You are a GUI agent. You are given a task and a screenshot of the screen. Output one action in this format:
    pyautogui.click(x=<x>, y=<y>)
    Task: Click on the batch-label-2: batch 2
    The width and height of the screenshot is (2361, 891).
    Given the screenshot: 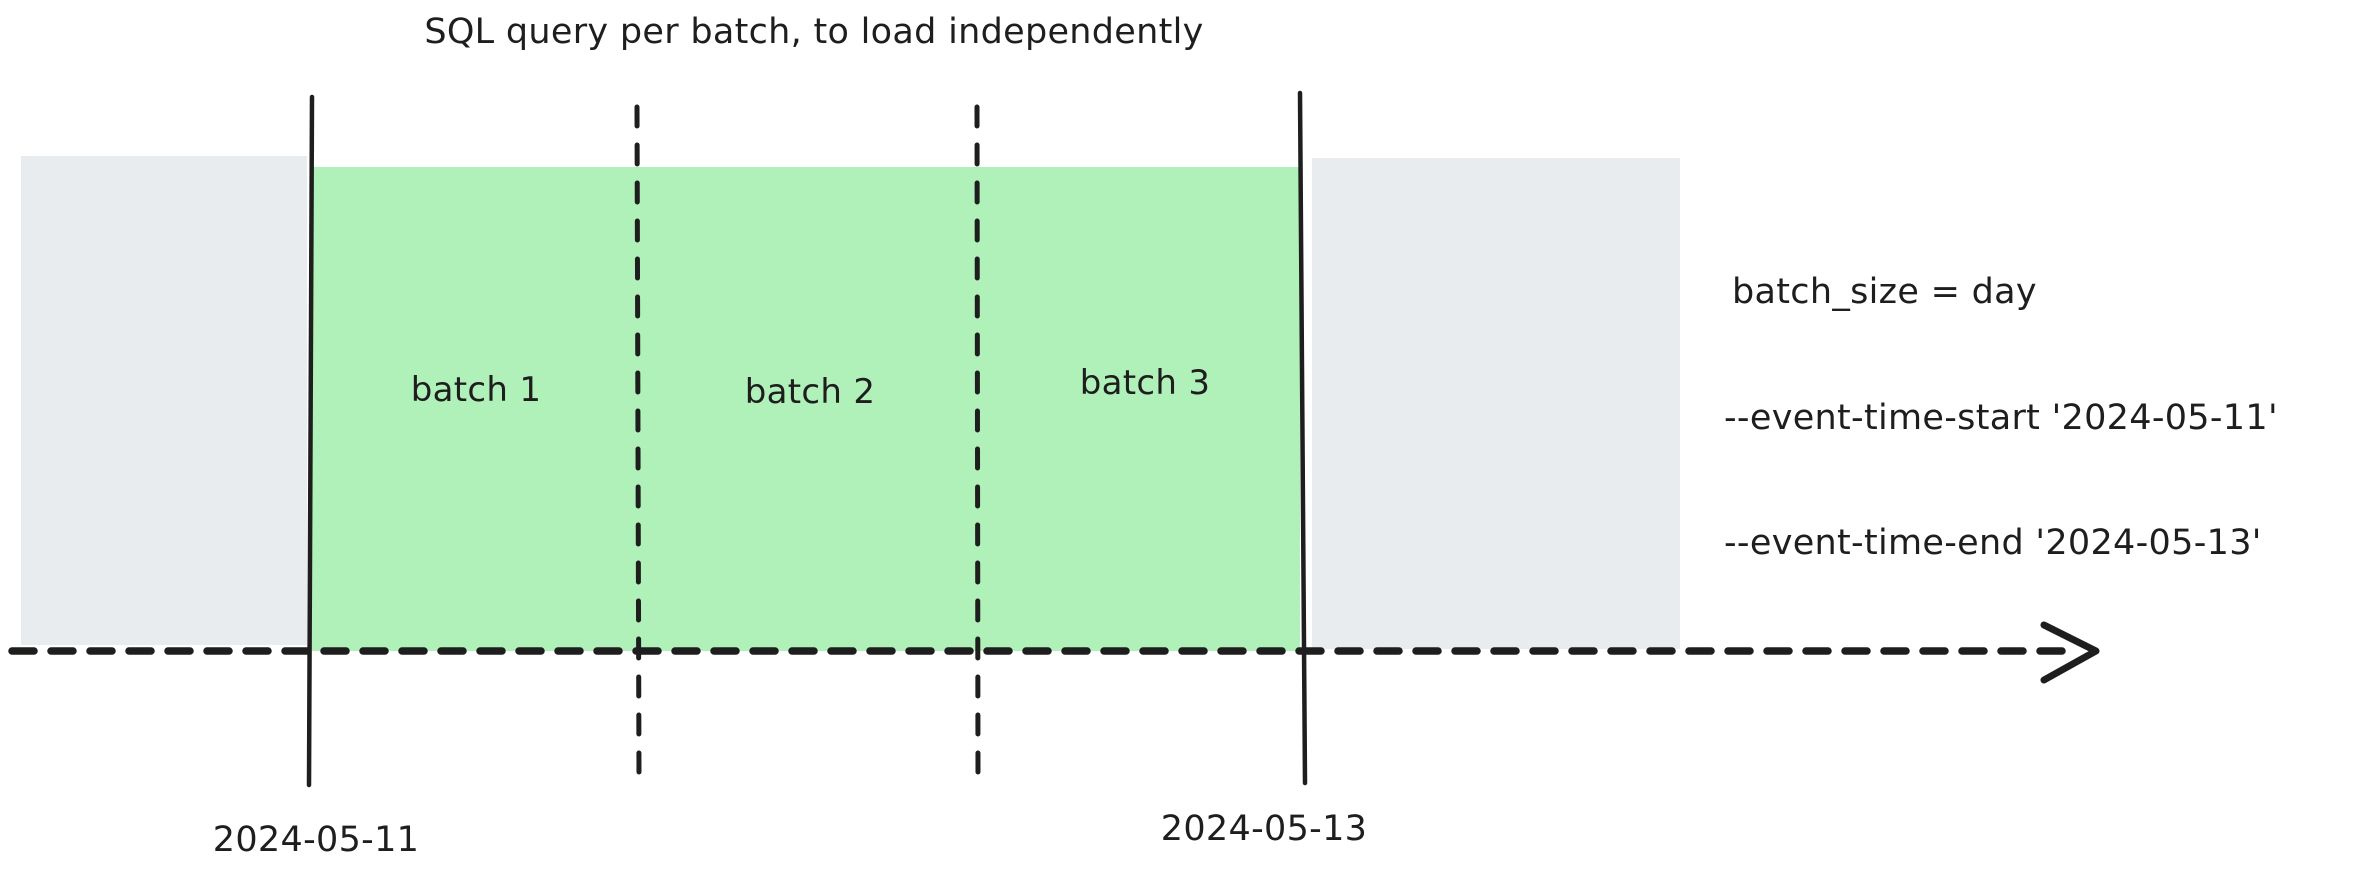 What is the action you would take?
    pyautogui.click(x=810, y=392)
    